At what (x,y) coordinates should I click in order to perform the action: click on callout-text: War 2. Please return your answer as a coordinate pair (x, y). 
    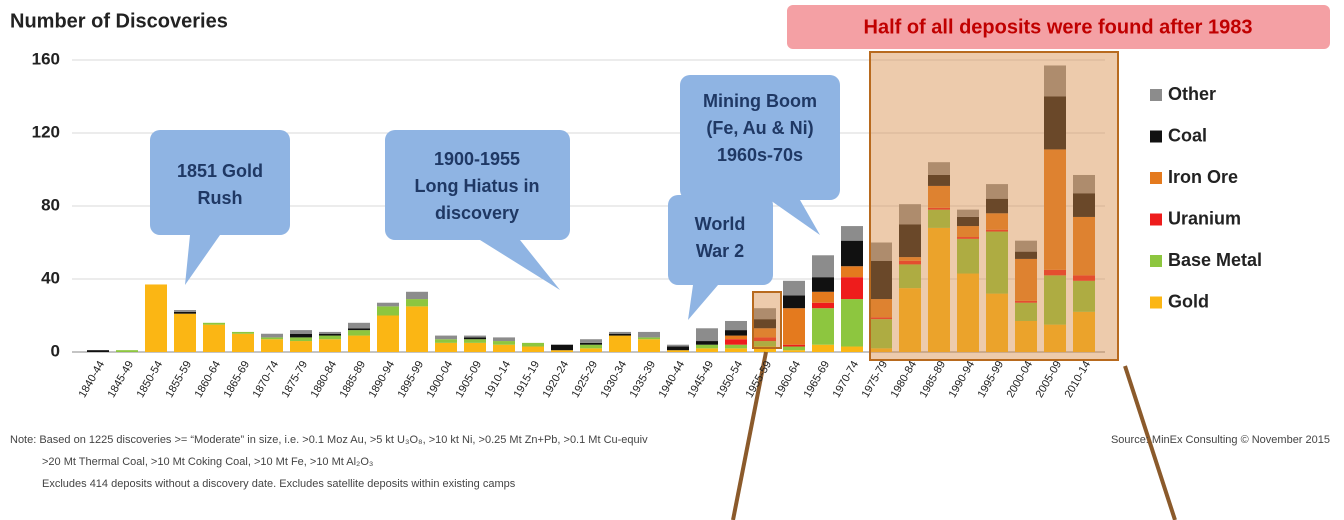
    Looking at the image, I should click on (720, 251).